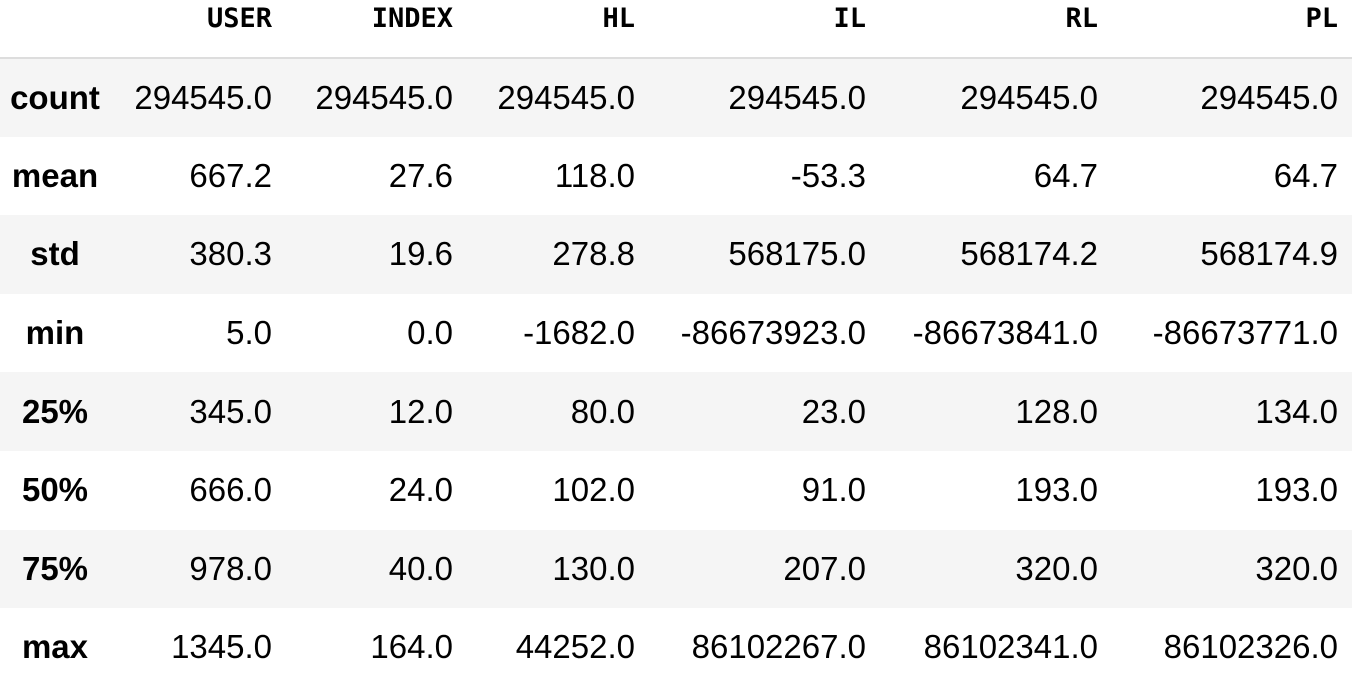  Describe the element at coordinates (55, 333) in the screenshot. I see `row-label: min` at that location.